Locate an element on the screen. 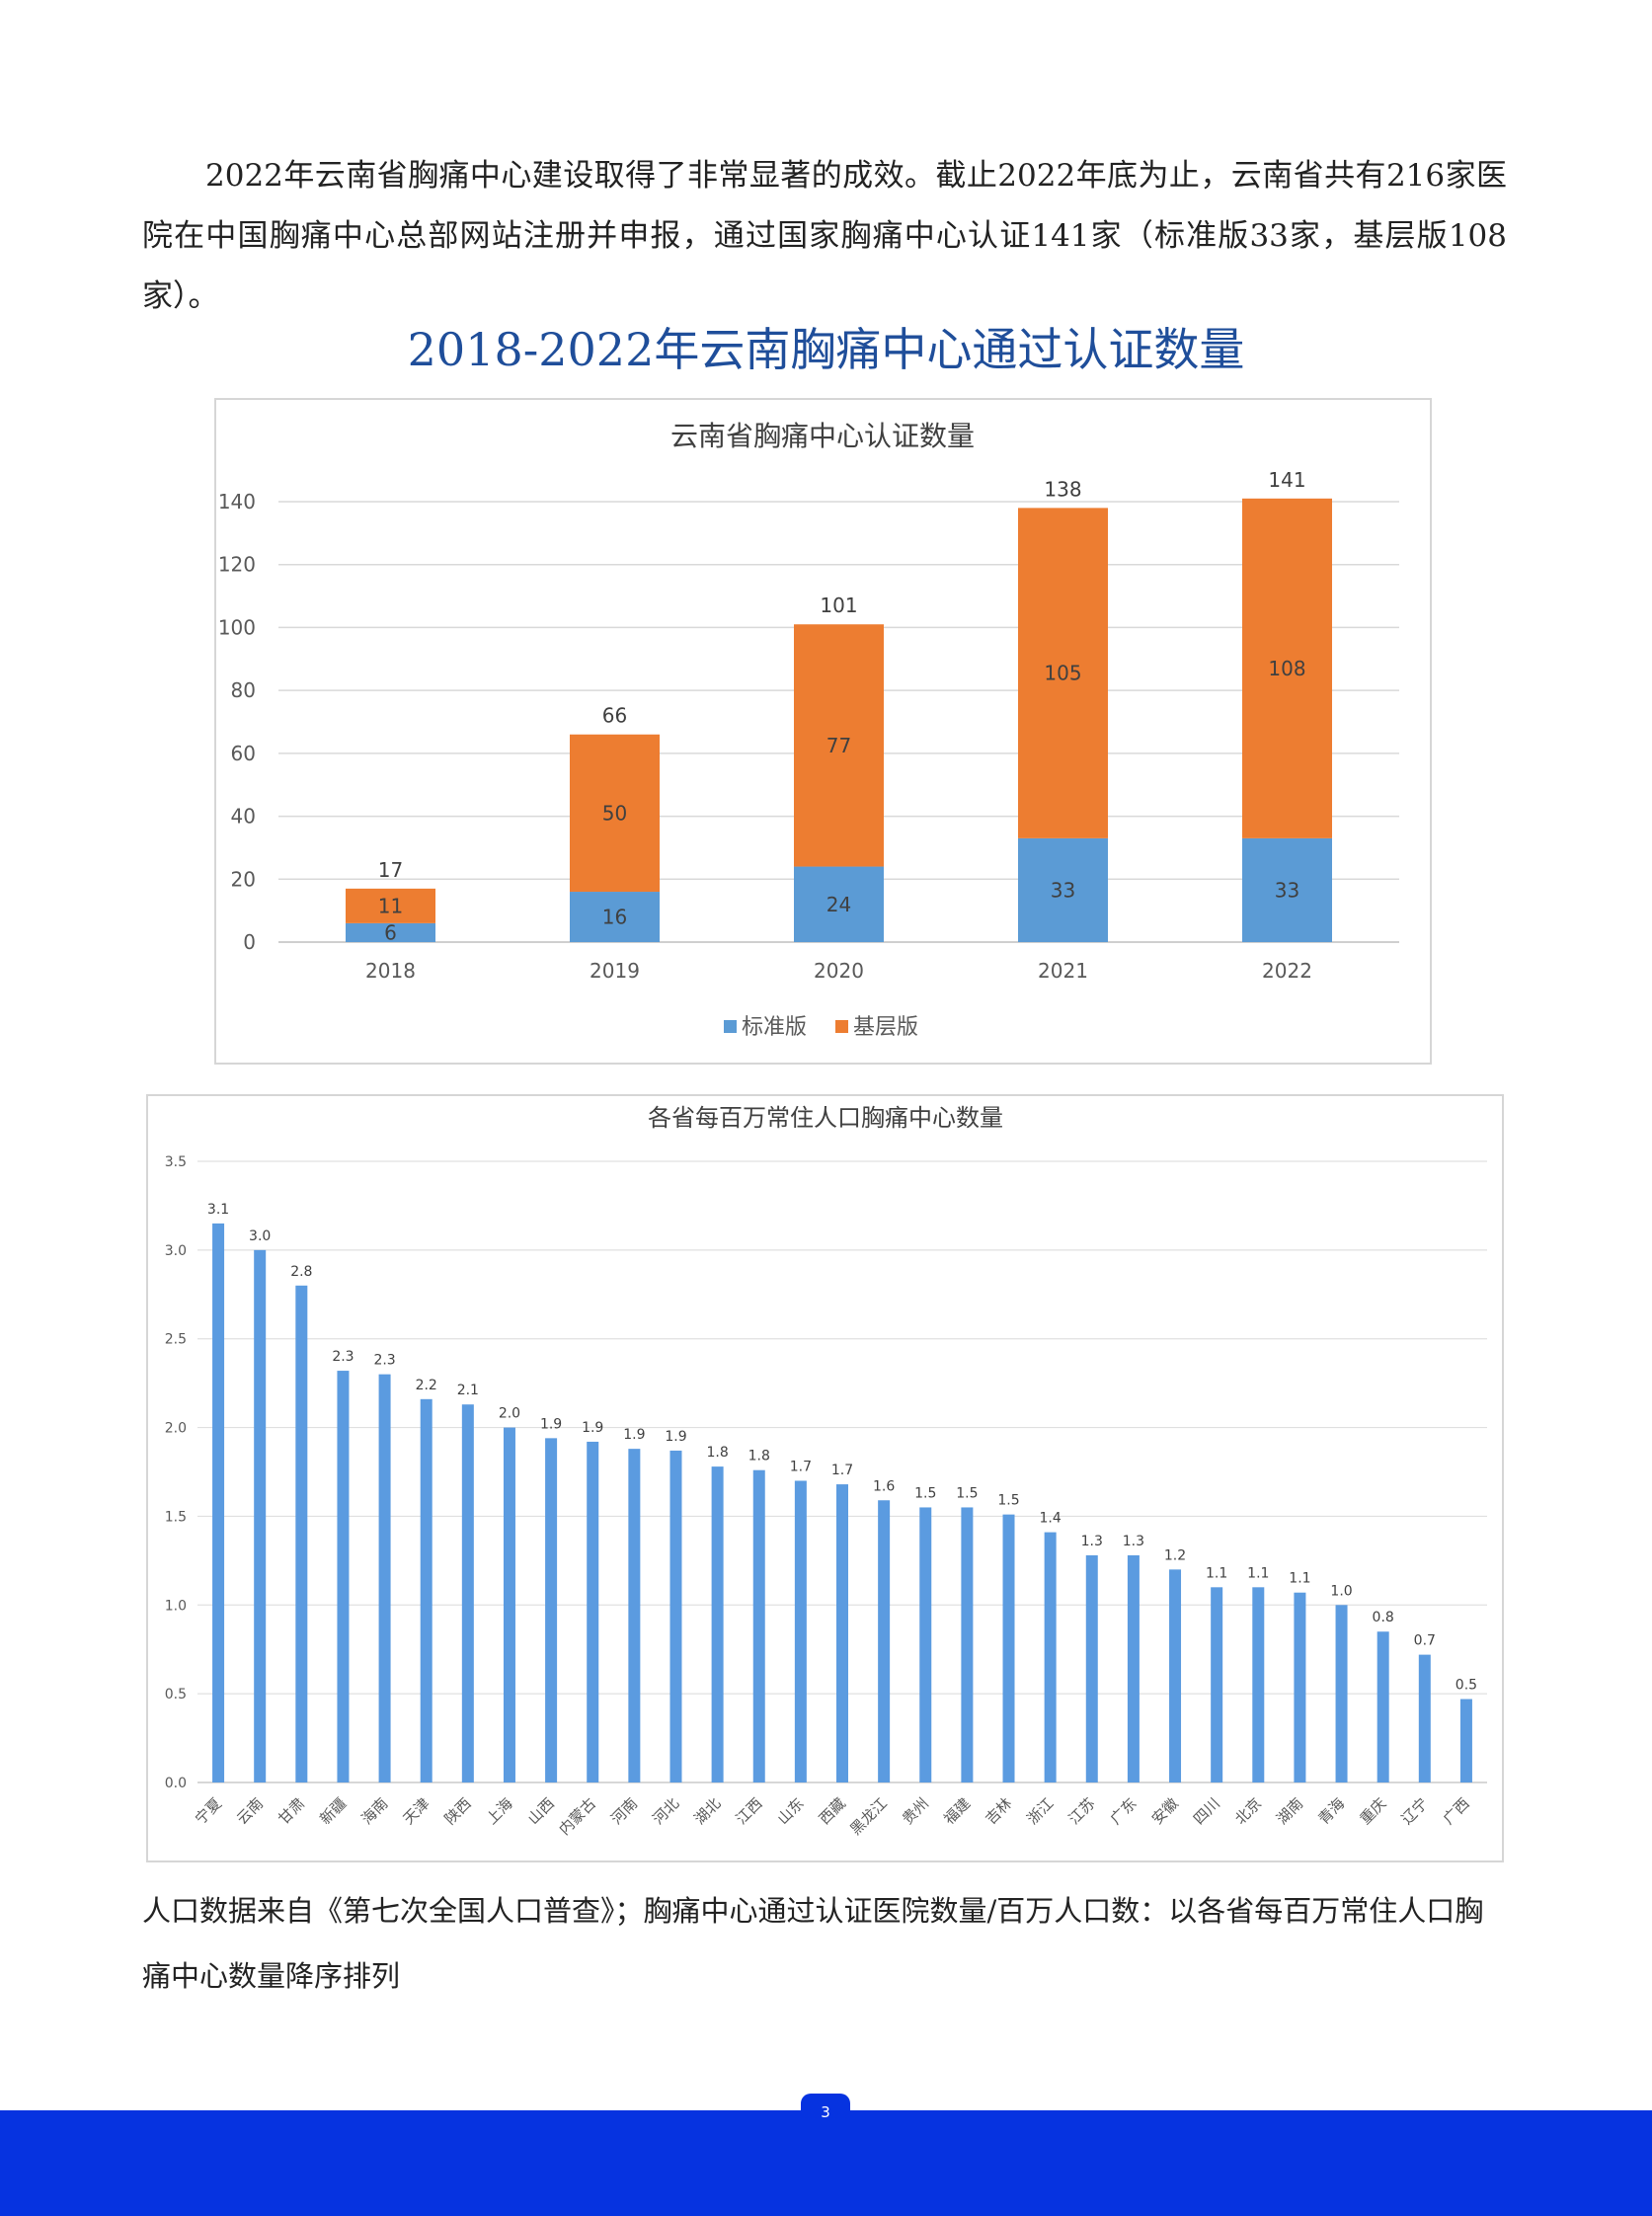 This screenshot has width=1652, height=2216. bar-total-label: 17 is located at coordinates (390, 870).